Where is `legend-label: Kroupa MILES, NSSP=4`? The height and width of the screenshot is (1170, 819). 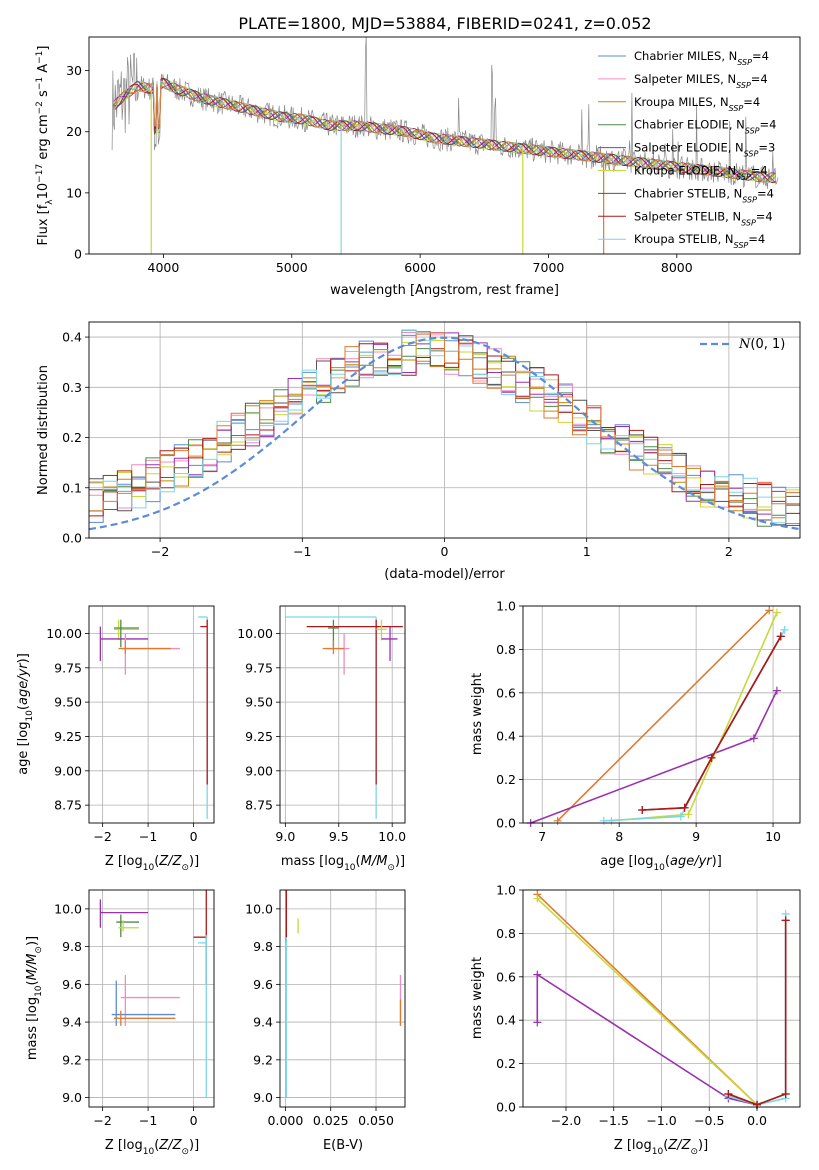
legend-label: Kroupa MILES, NSSP=4 is located at coordinates (697, 104).